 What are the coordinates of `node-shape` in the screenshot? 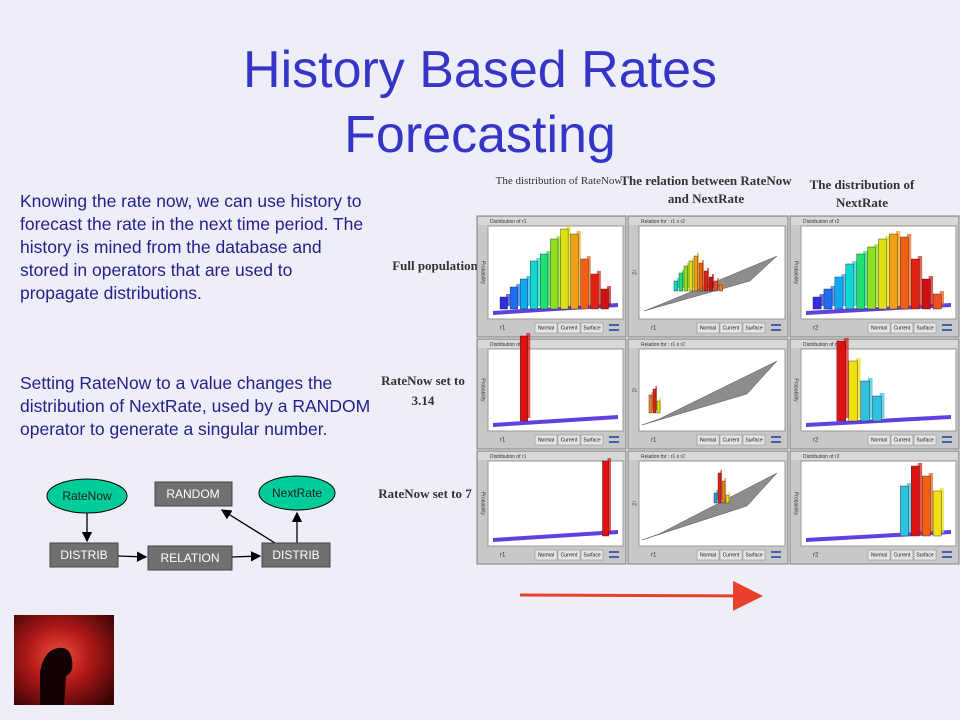 It's located at (296, 555).